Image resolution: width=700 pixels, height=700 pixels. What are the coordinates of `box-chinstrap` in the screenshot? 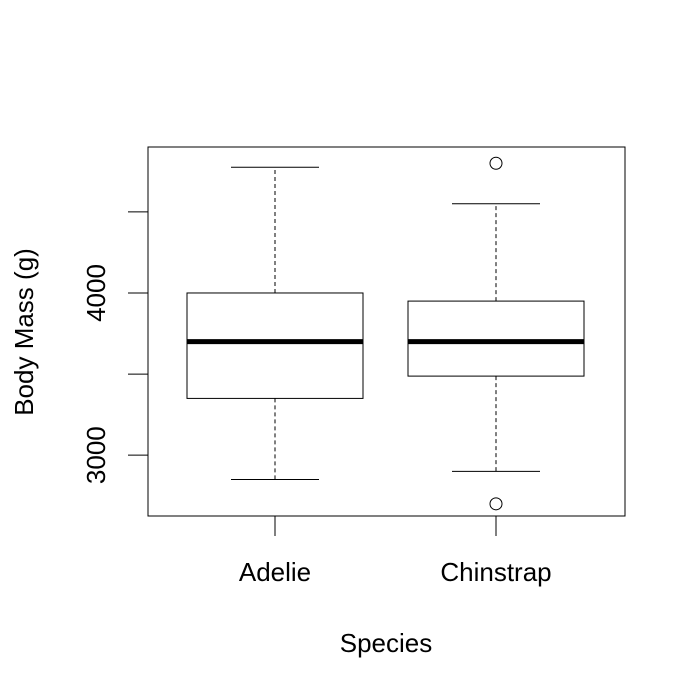 It's located at (496, 333).